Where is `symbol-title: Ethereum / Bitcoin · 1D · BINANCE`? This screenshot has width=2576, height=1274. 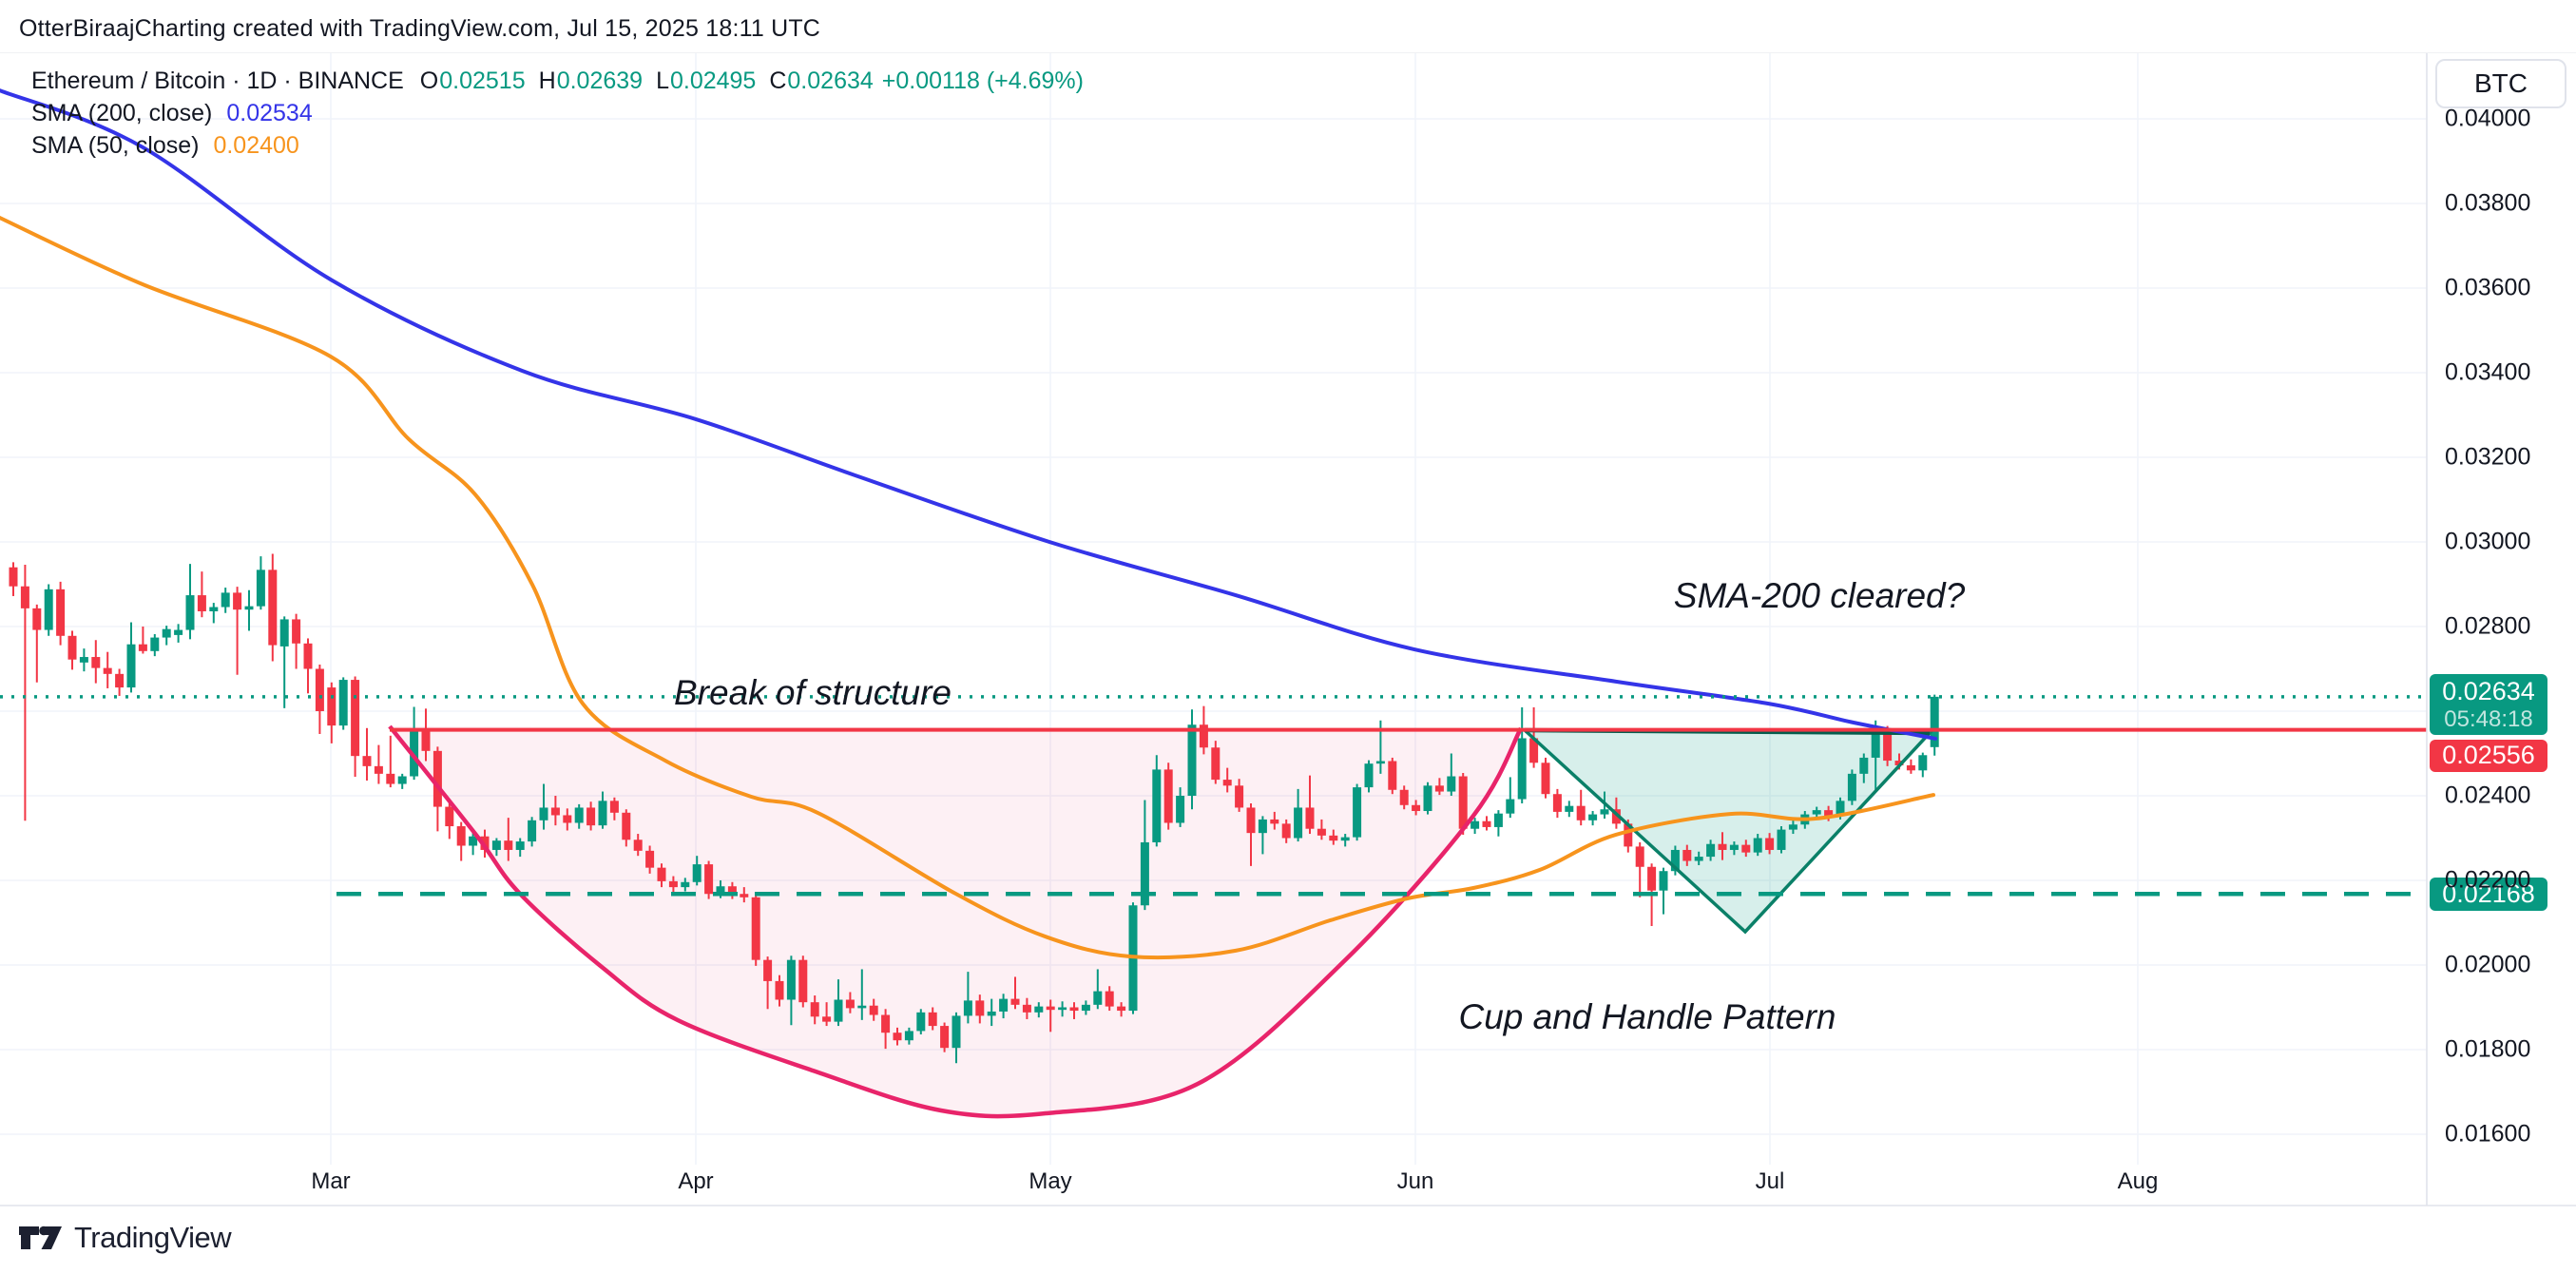 symbol-title: Ethereum / Bitcoin · 1D · BINANCE is located at coordinates (218, 80).